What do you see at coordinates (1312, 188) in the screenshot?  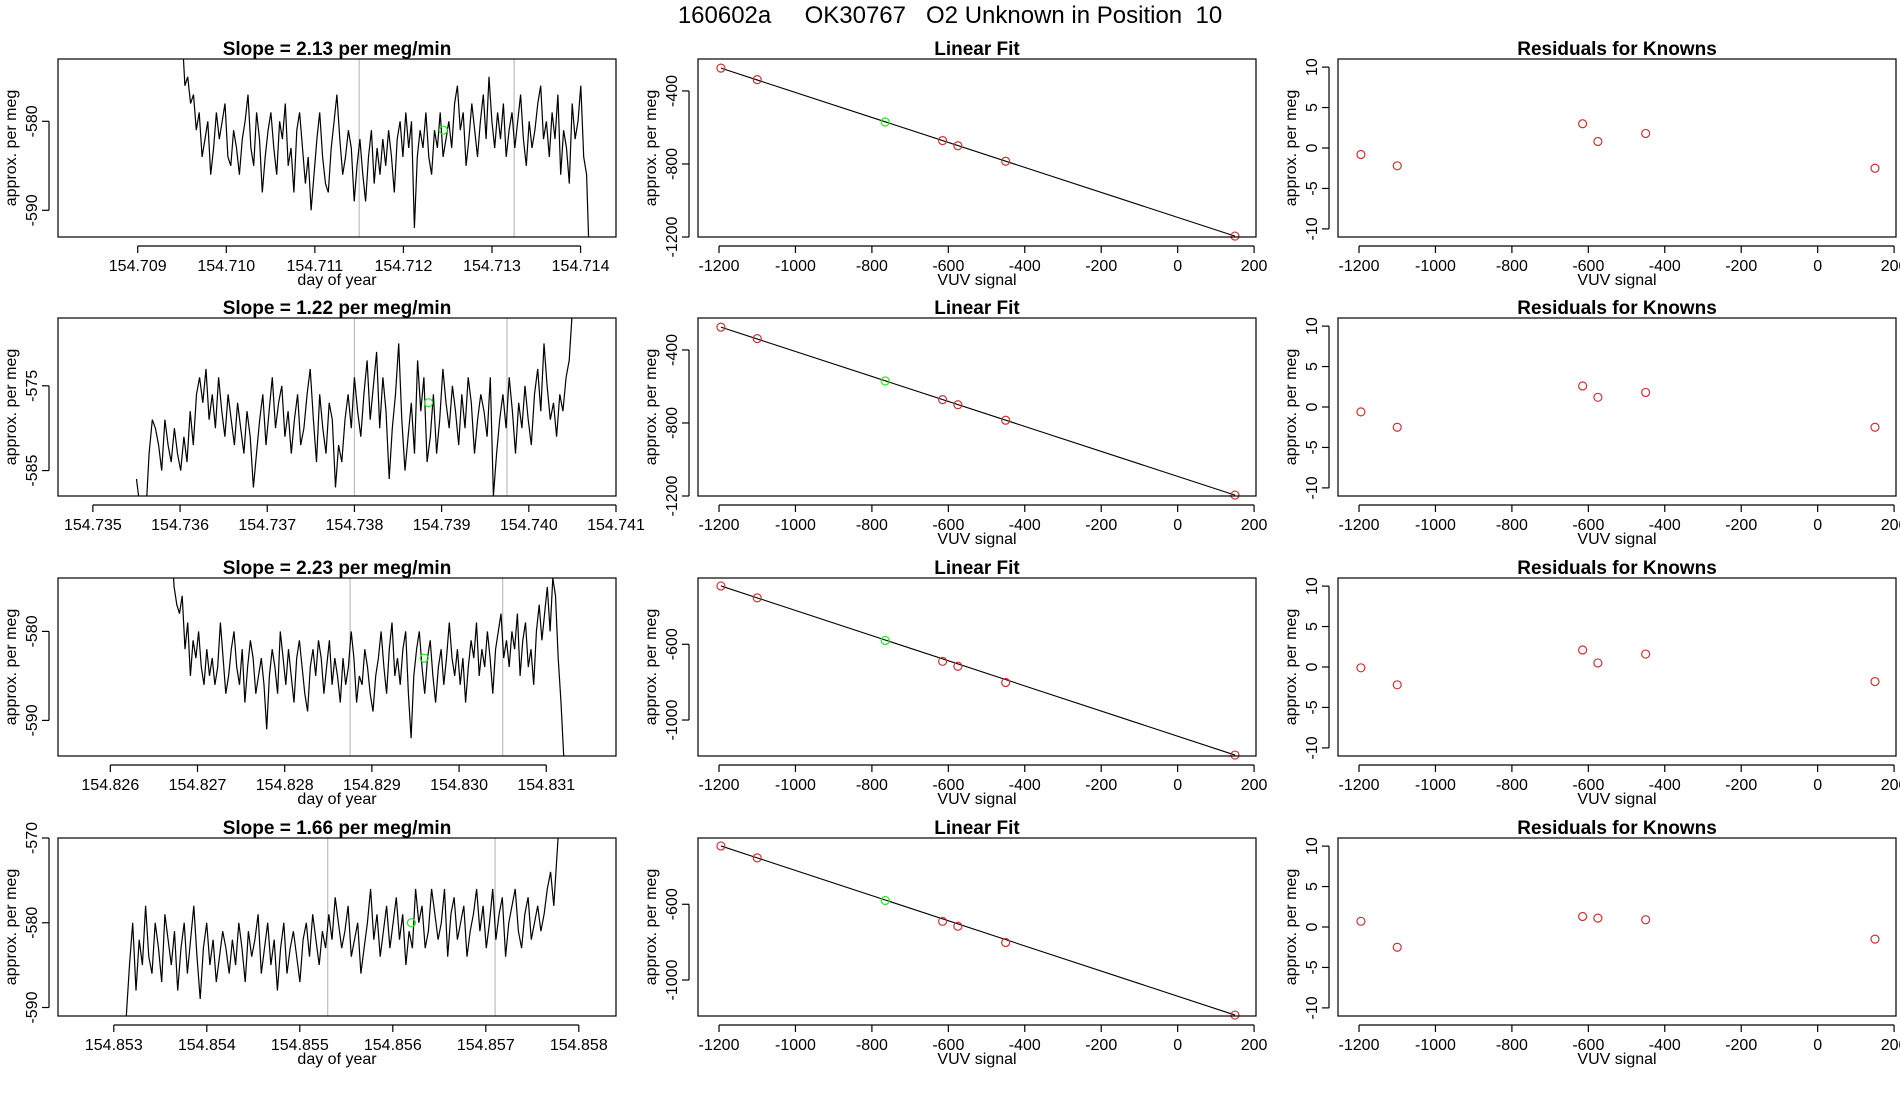 I see `p3-y-tick-label-2: -5` at bounding box center [1312, 188].